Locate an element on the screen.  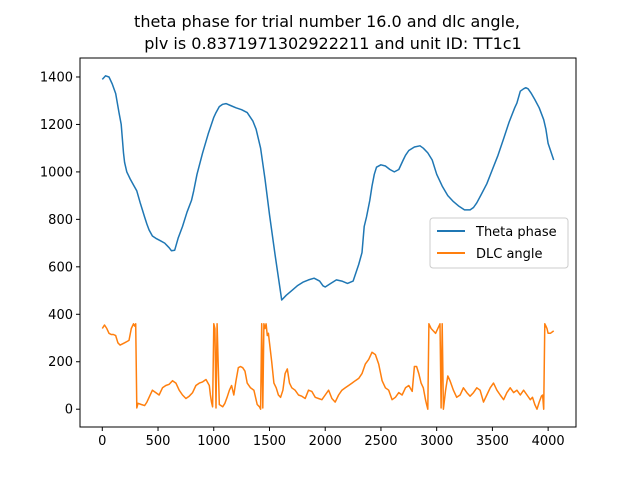
y-tick-label: 800 is located at coordinates (60, 220).